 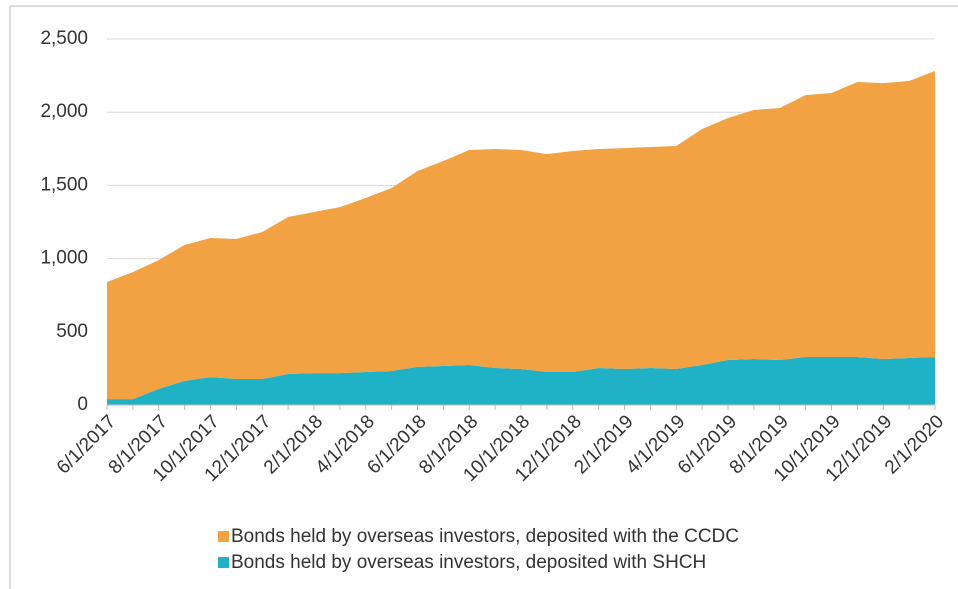 What do you see at coordinates (64, 184) in the screenshot?
I see `y-tick-label: 1,500` at bounding box center [64, 184].